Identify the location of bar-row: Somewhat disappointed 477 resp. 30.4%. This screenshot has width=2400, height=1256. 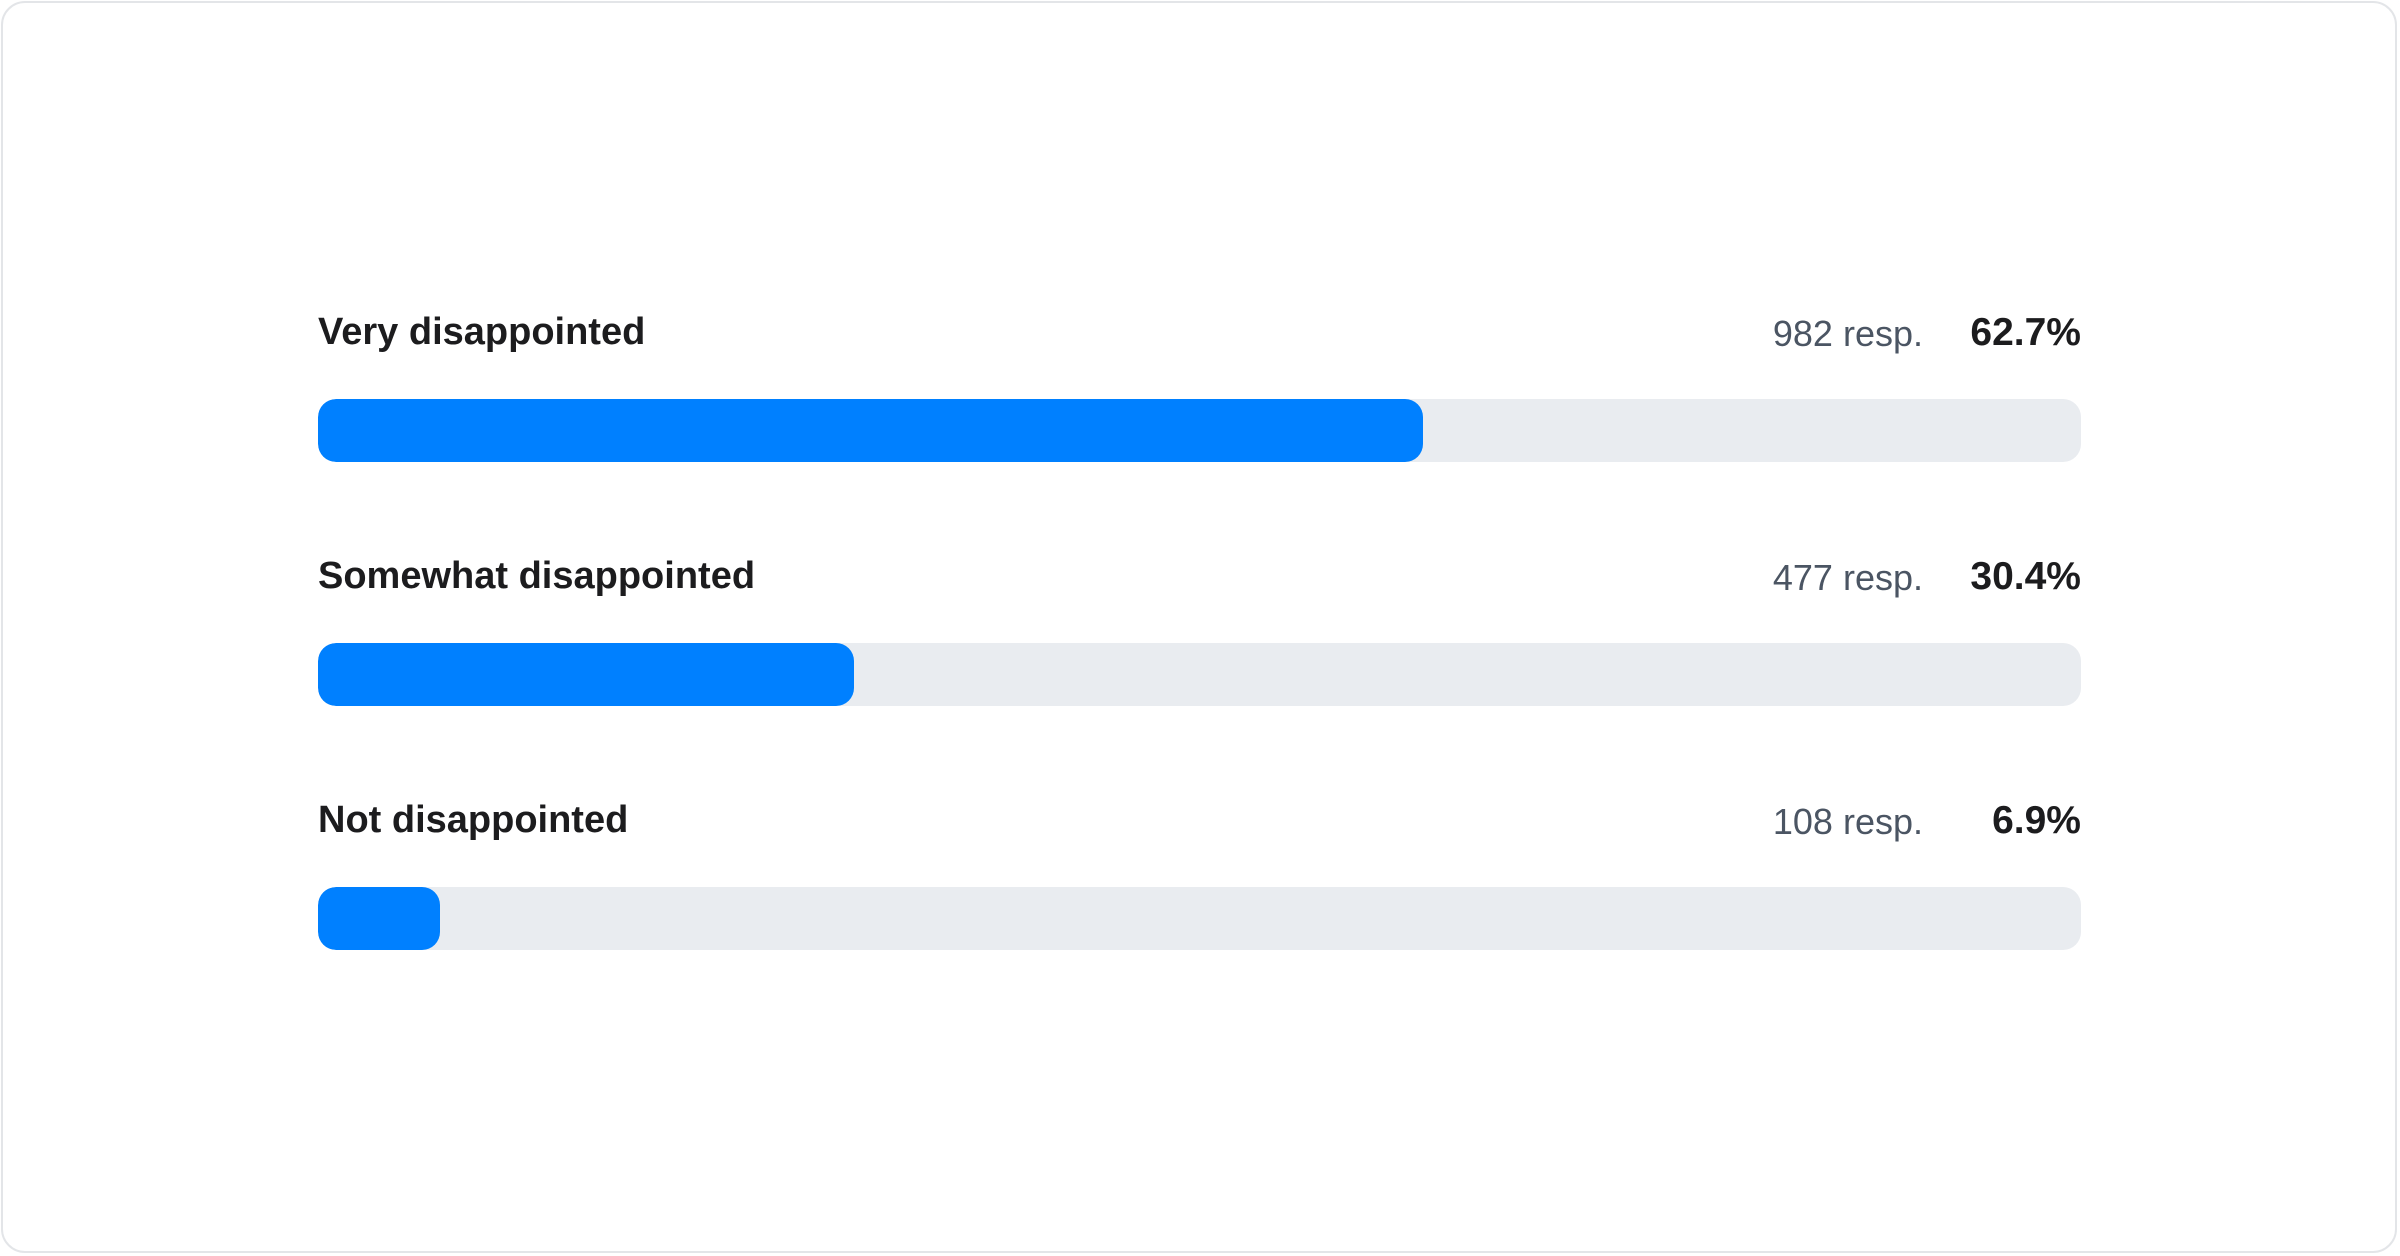
(1199, 626).